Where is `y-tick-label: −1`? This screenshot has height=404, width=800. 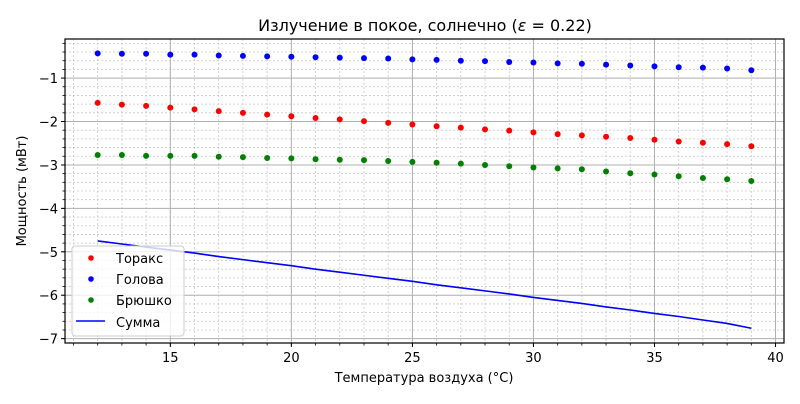
y-tick-label: −1 is located at coordinates (48, 79).